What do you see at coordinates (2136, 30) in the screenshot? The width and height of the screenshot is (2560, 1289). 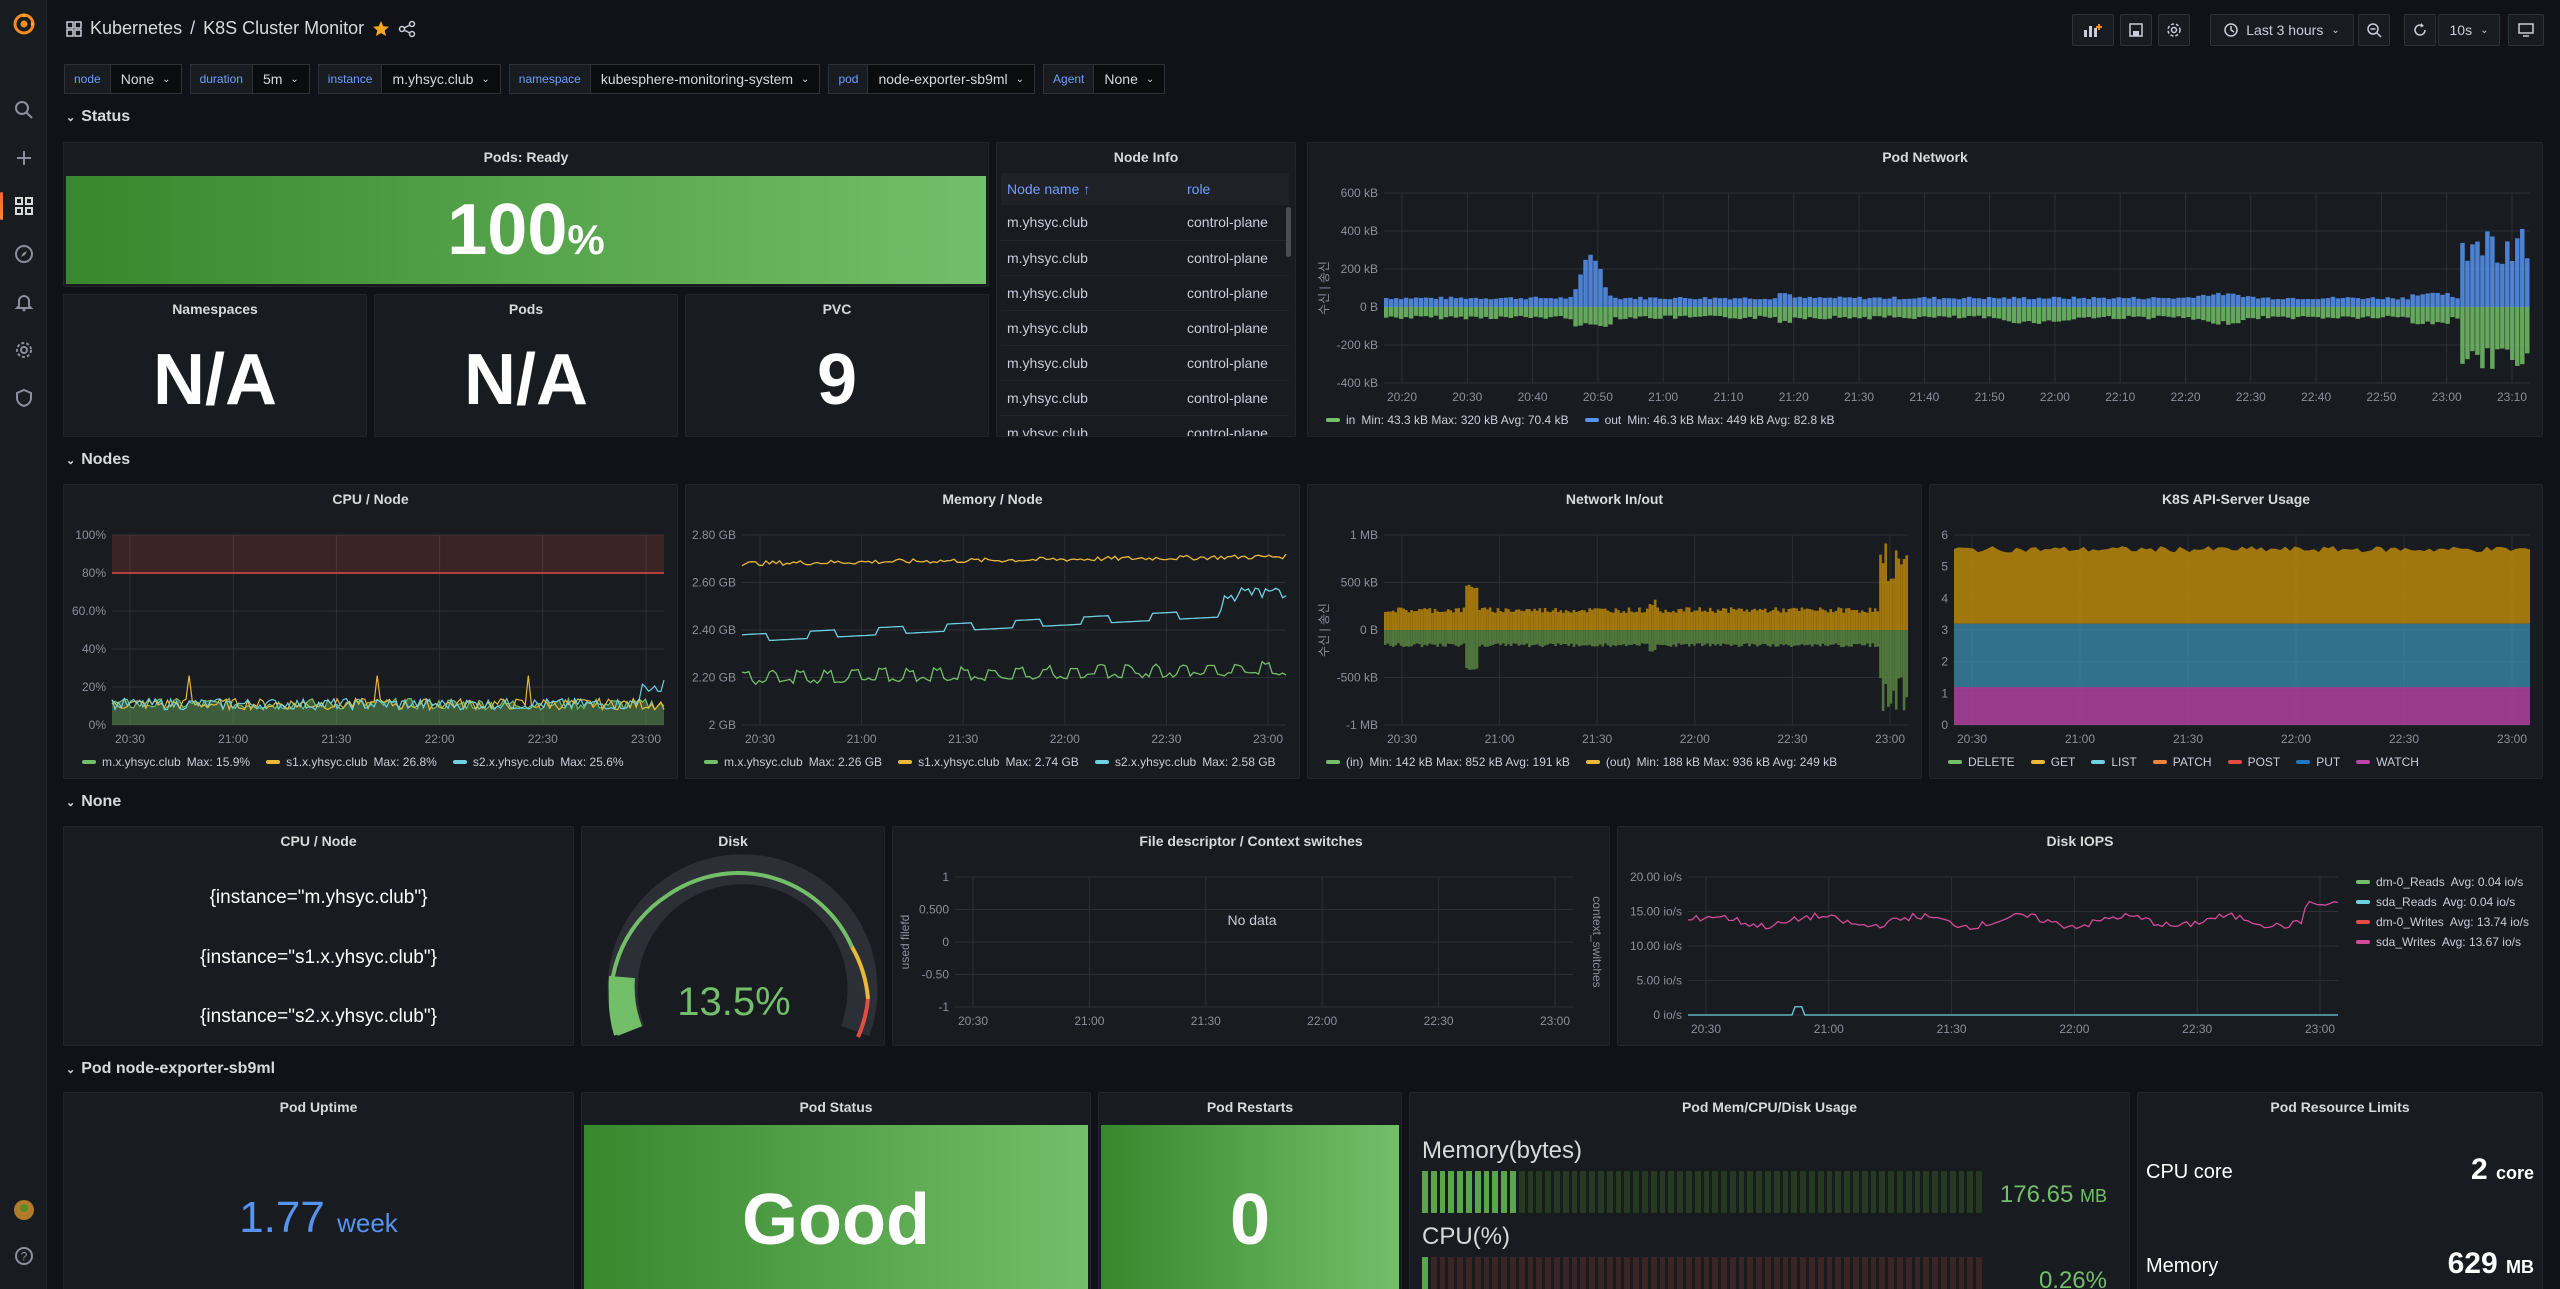 I see `save-dashboard-button` at bounding box center [2136, 30].